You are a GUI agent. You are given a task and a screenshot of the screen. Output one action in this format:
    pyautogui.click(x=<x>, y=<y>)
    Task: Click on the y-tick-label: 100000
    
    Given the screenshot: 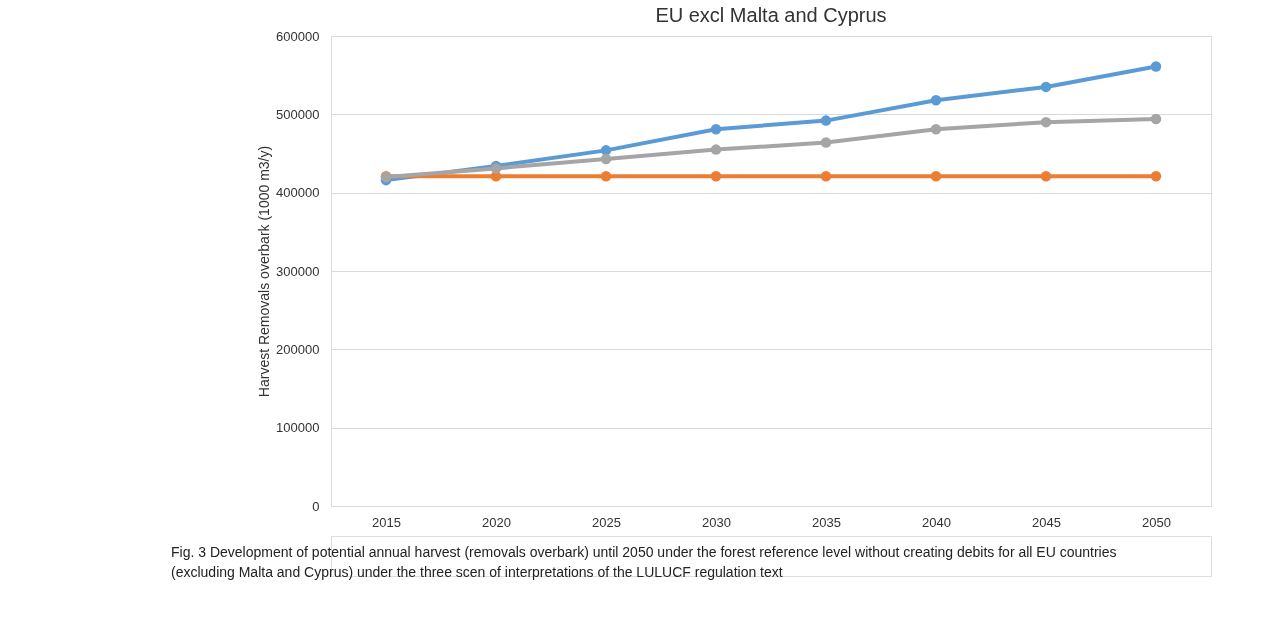 What is the action you would take?
    pyautogui.click(x=298, y=428)
    